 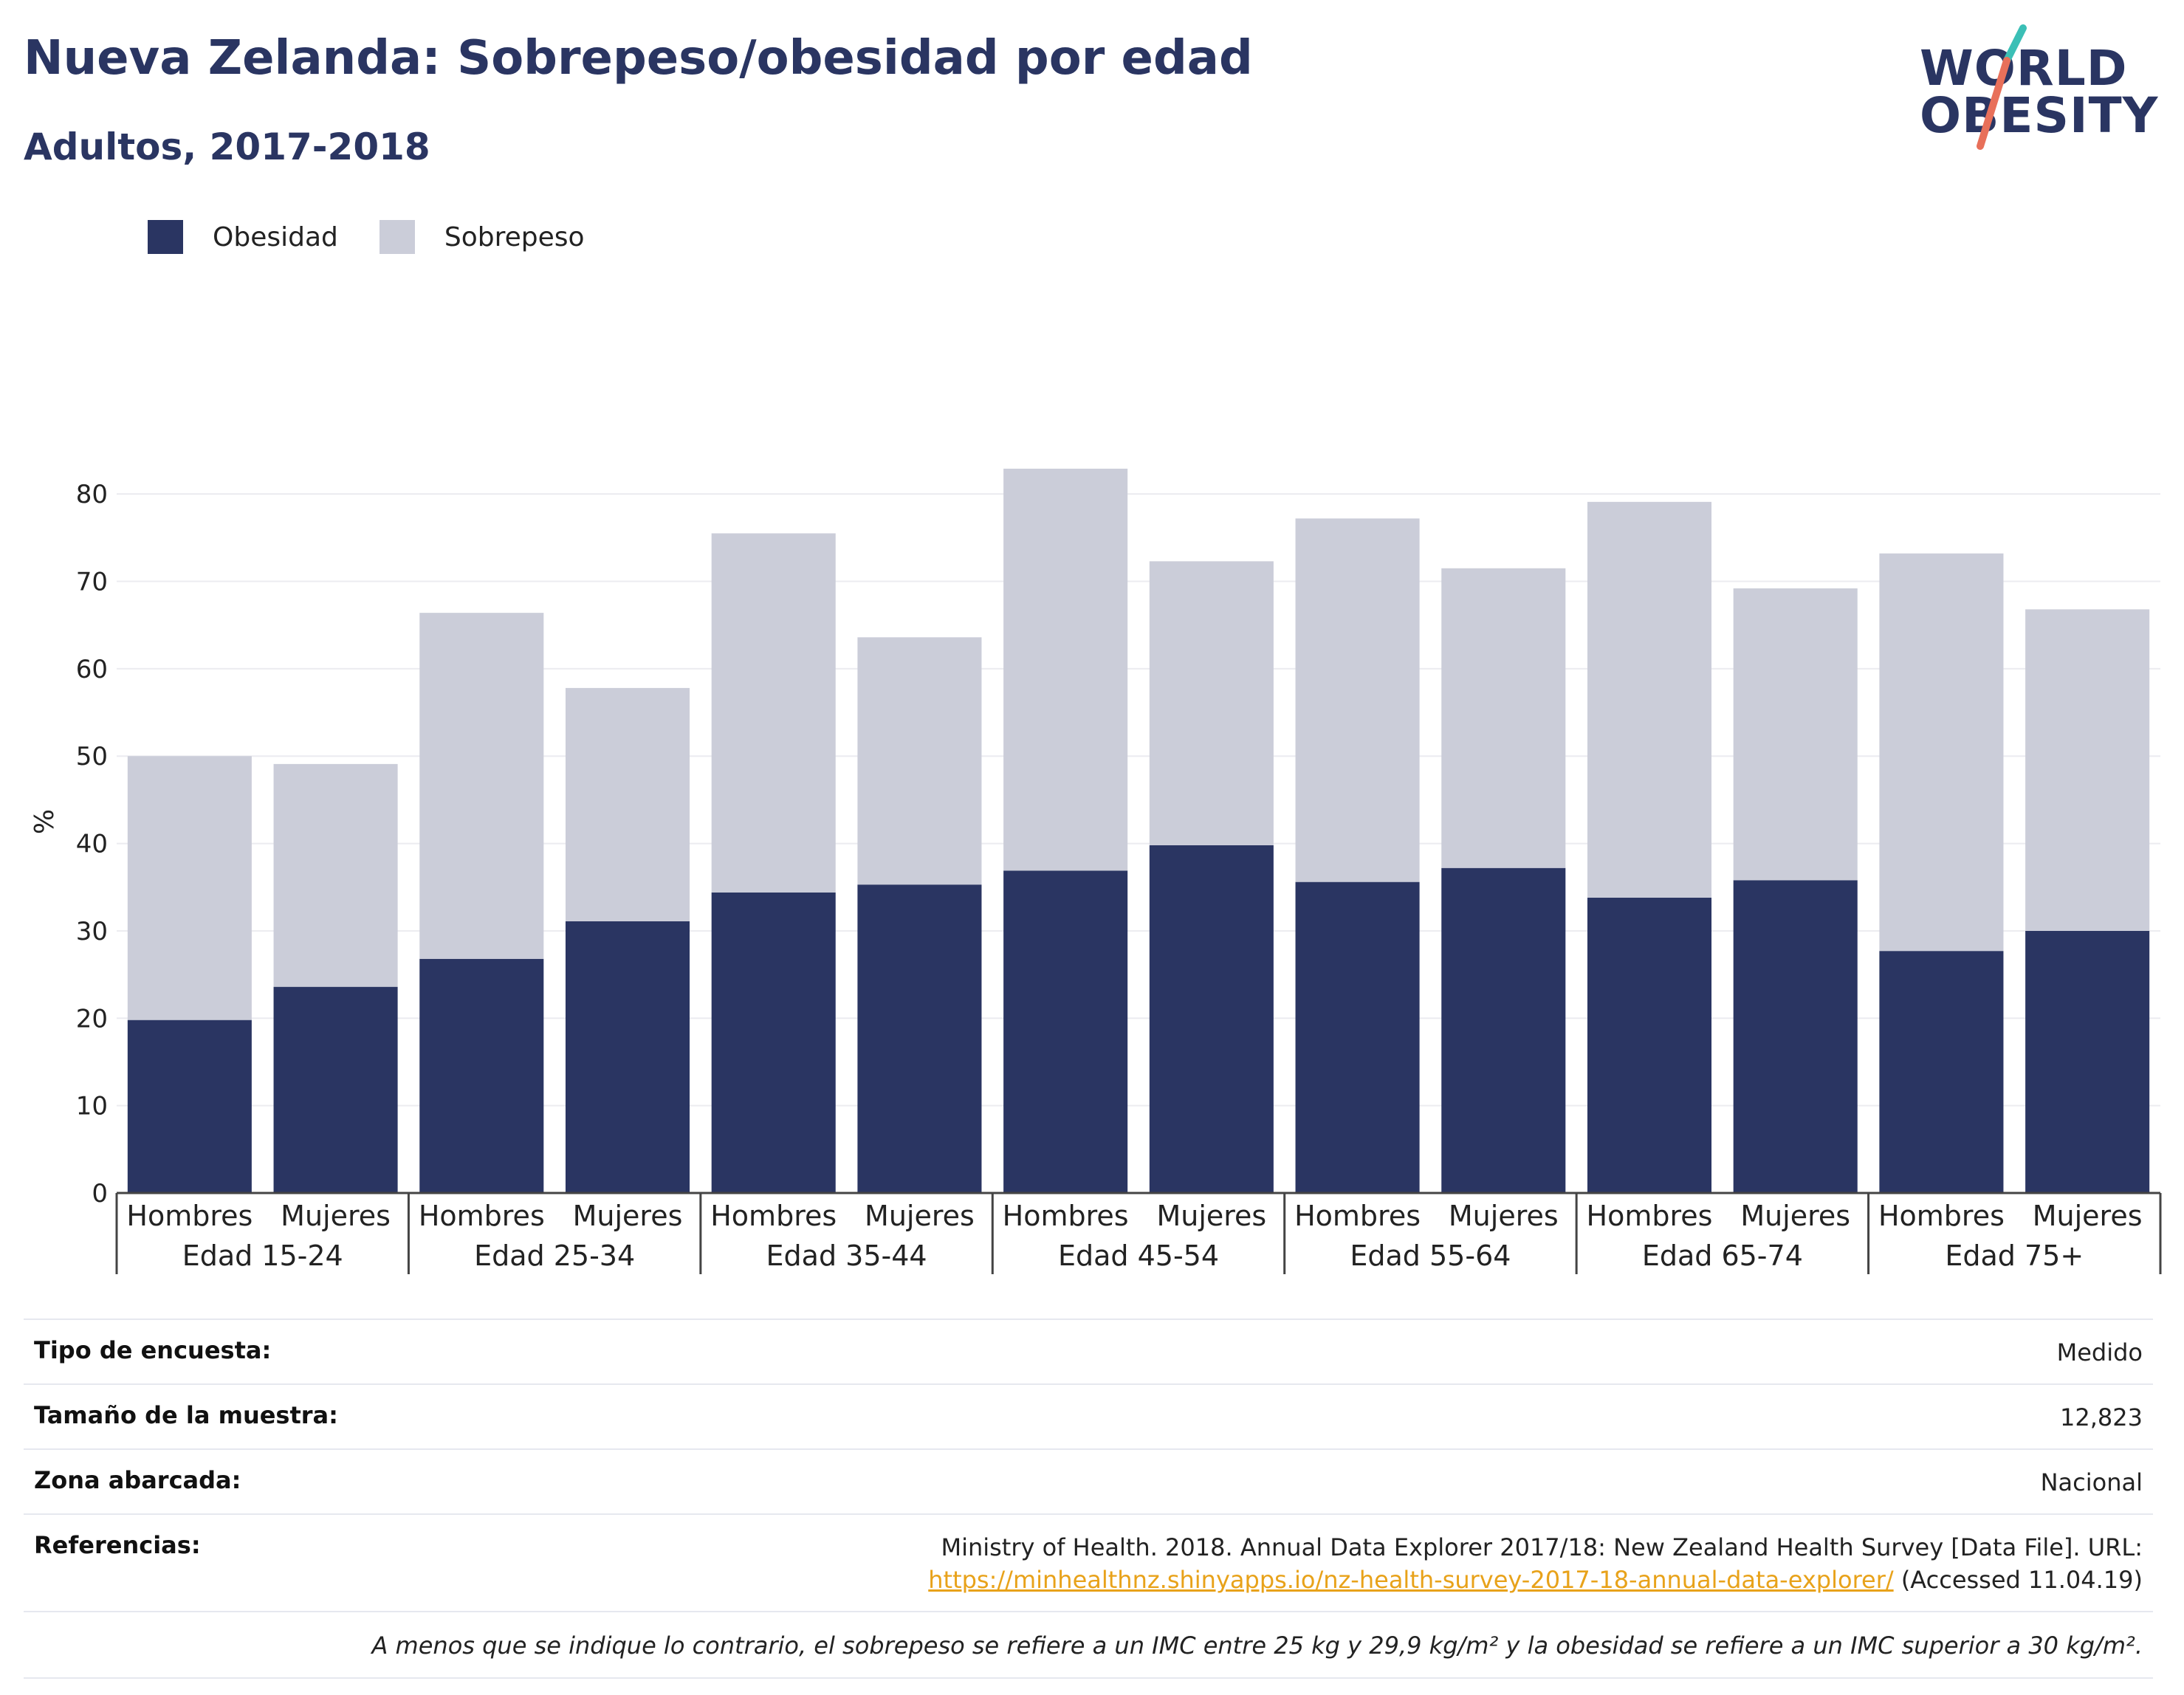 What do you see at coordinates (2002, 87) in the screenshot?
I see `logo-slash-icon` at bounding box center [2002, 87].